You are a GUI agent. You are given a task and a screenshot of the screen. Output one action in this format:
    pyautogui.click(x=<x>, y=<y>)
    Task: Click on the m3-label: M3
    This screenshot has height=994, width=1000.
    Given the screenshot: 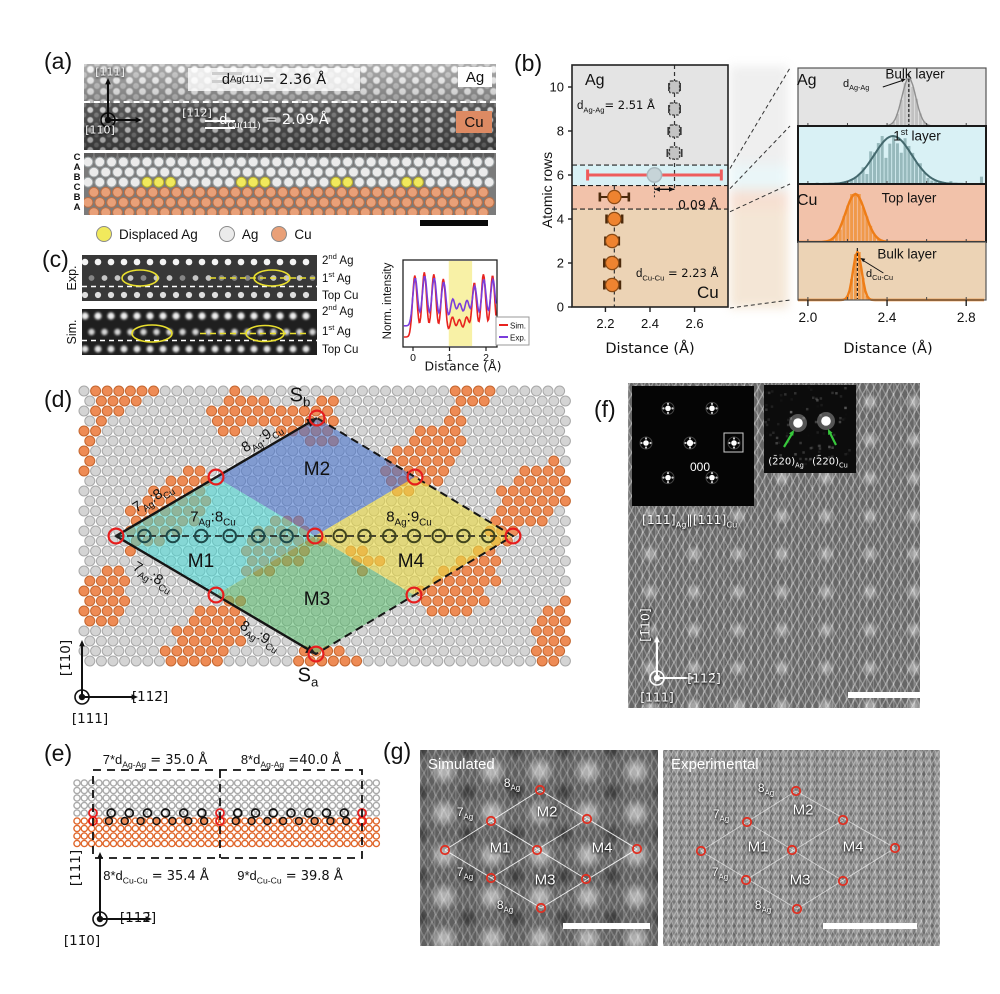 What is the action you would take?
    pyautogui.click(x=317, y=599)
    